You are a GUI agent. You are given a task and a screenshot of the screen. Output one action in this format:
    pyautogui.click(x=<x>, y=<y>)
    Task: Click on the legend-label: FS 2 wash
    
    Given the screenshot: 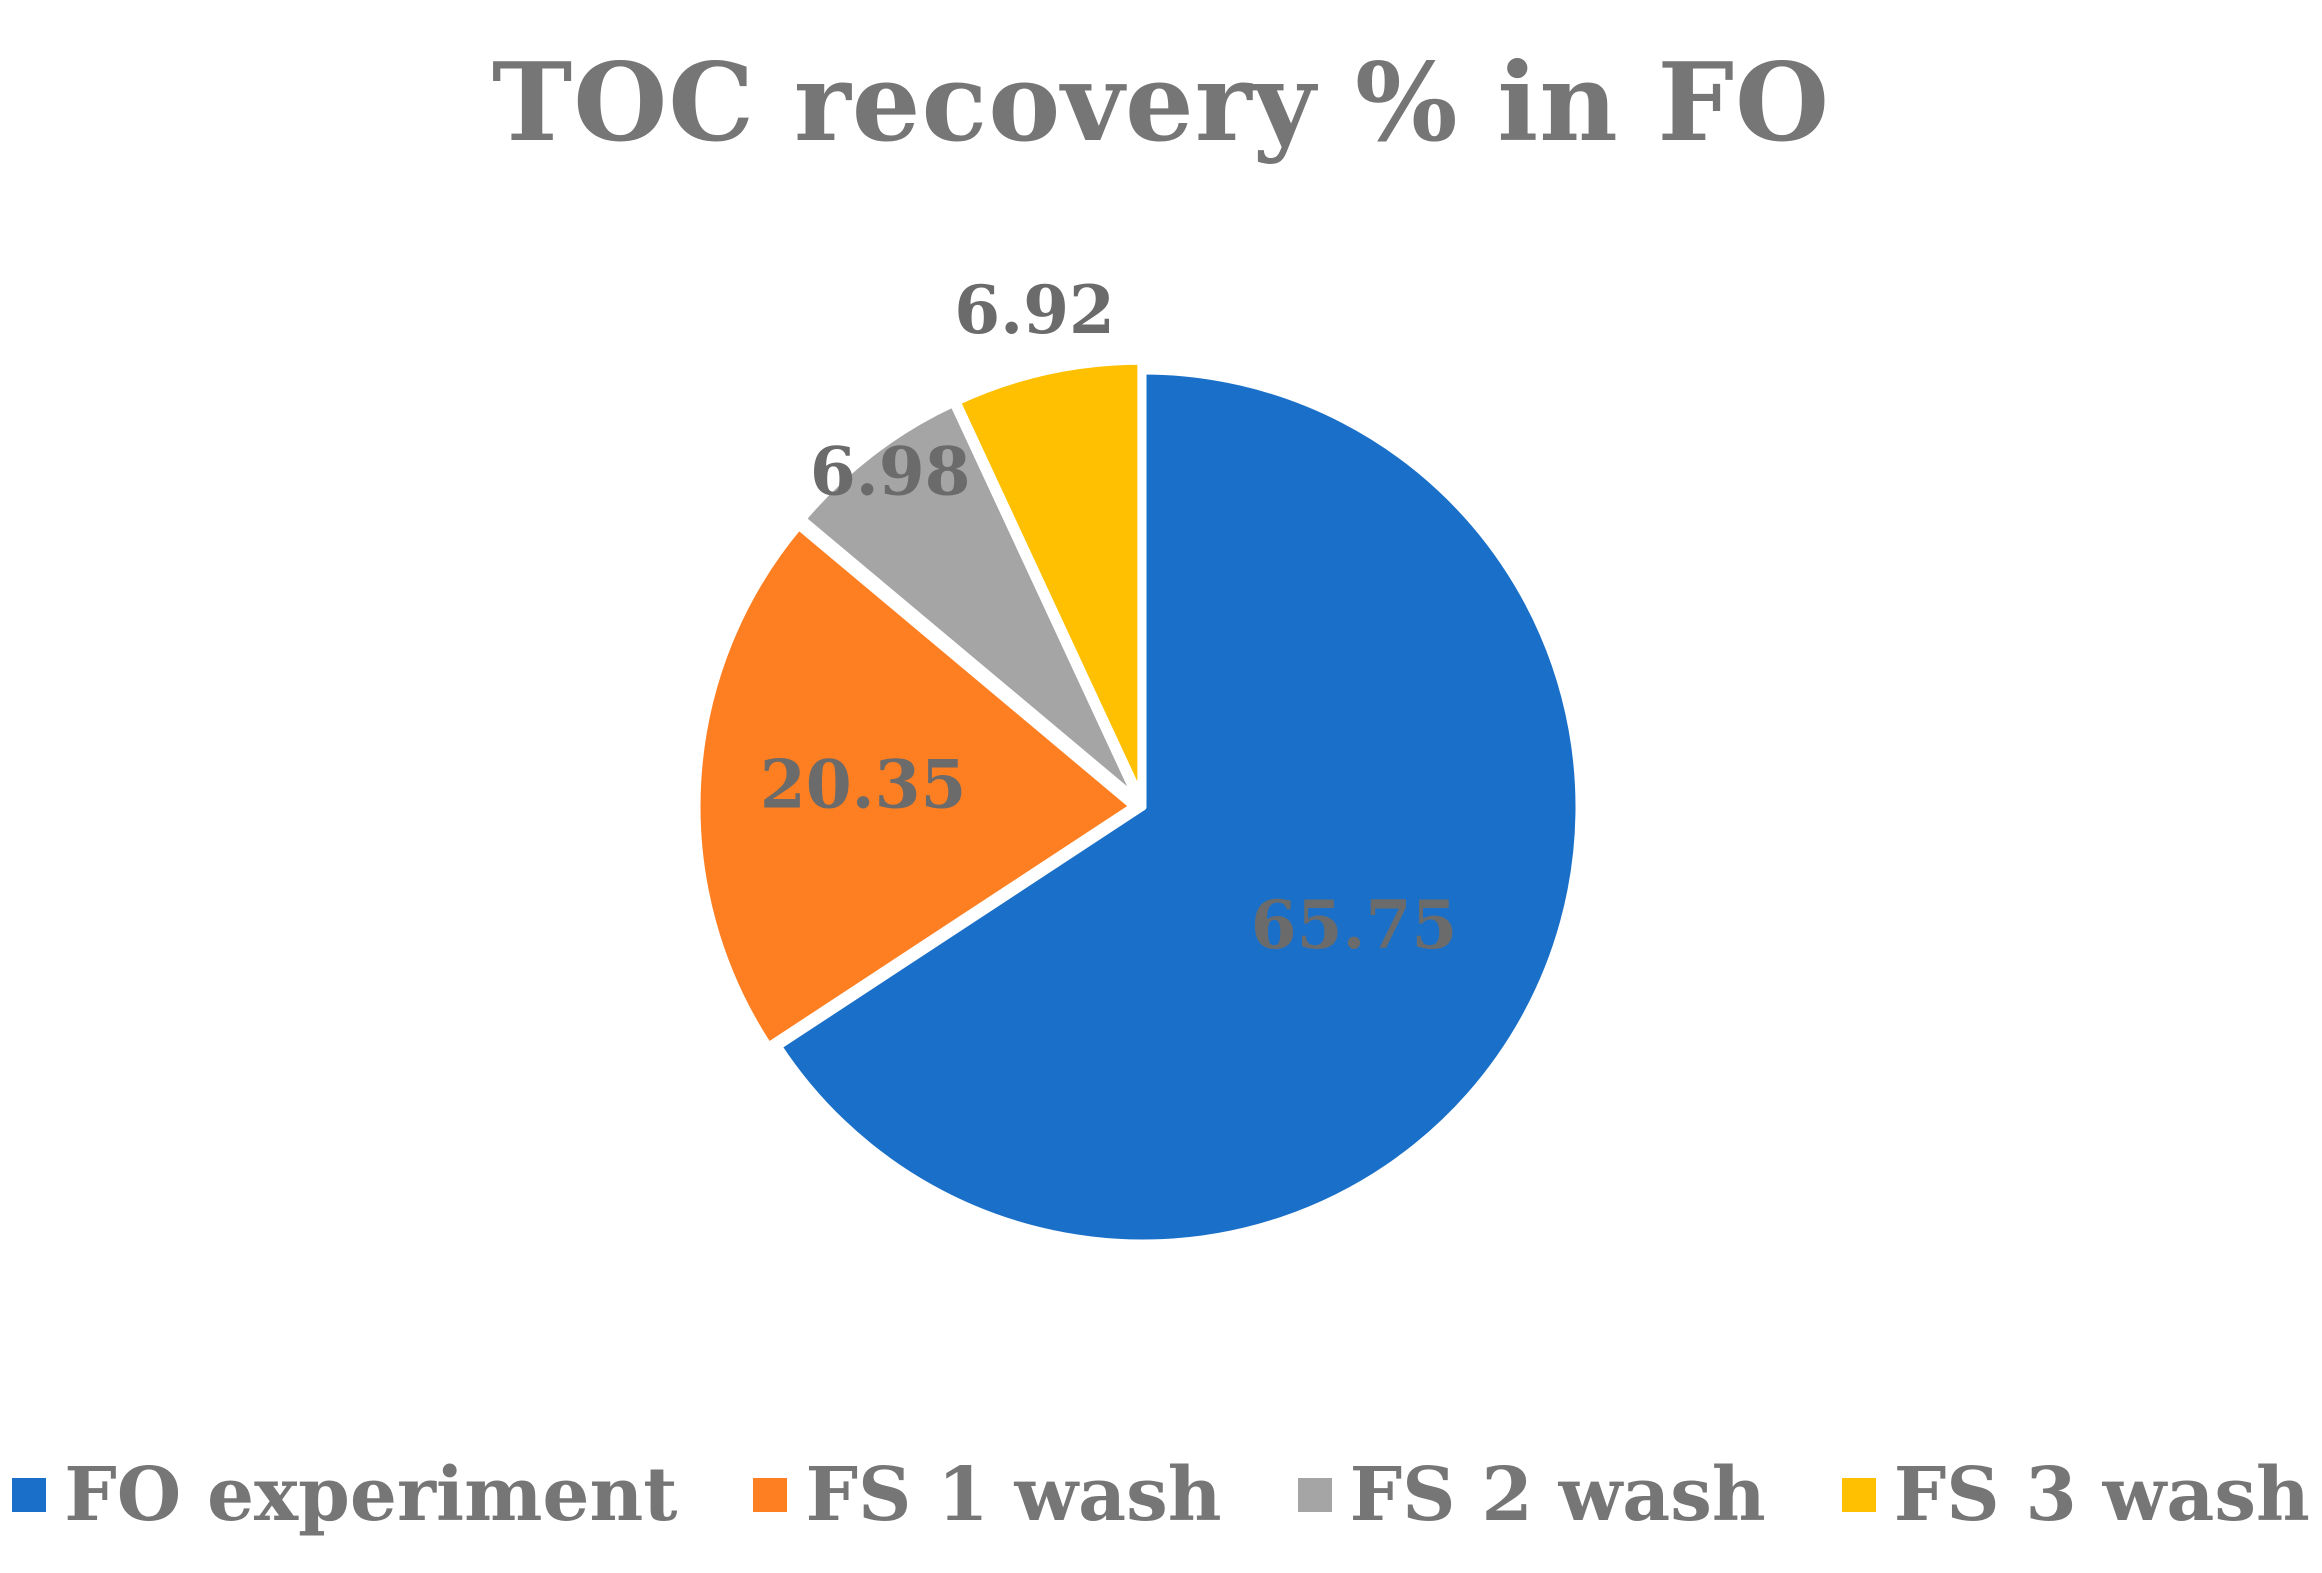 What is the action you would take?
    pyautogui.click(x=1557, y=1495)
    